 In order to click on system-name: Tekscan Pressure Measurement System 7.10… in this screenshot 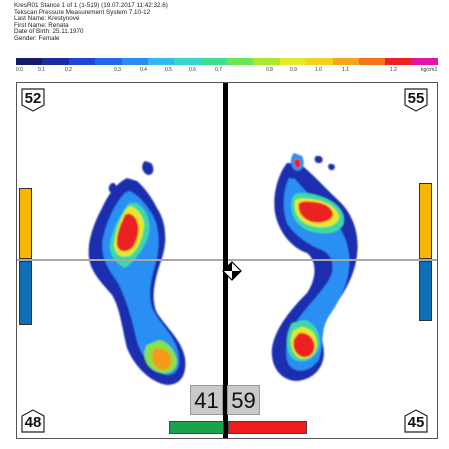, I will do `click(82, 12)`.